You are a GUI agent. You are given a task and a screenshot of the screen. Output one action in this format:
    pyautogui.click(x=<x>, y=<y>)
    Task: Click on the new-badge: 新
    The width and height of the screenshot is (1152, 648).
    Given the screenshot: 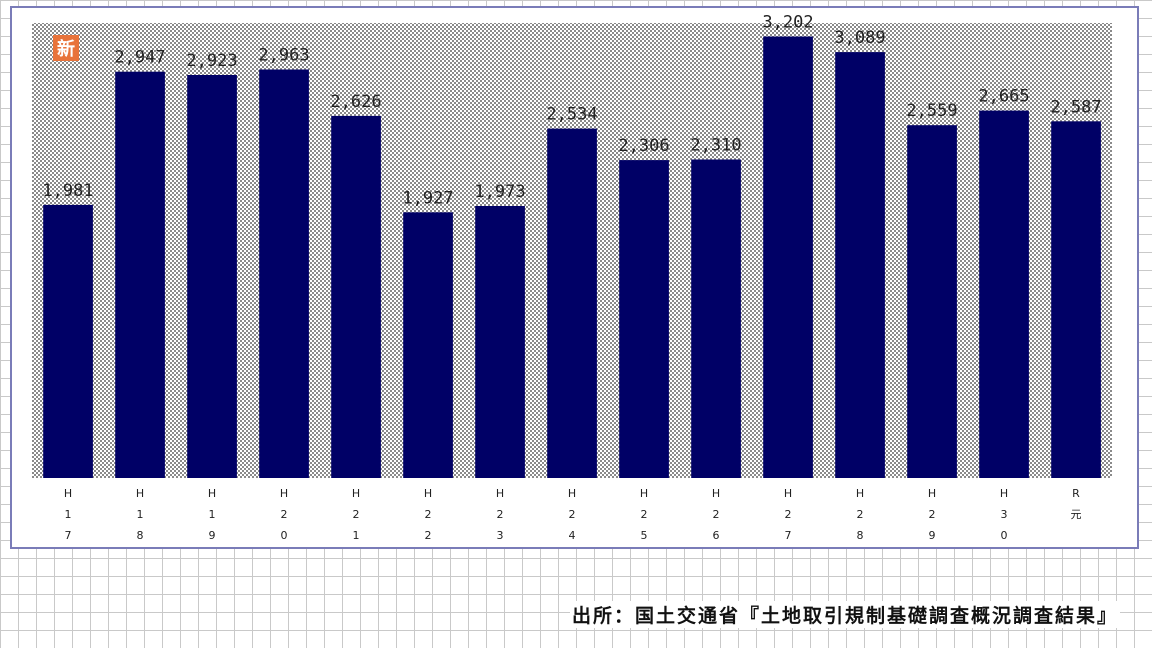 What is the action you would take?
    pyautogui.click(x=66, y=48)
    